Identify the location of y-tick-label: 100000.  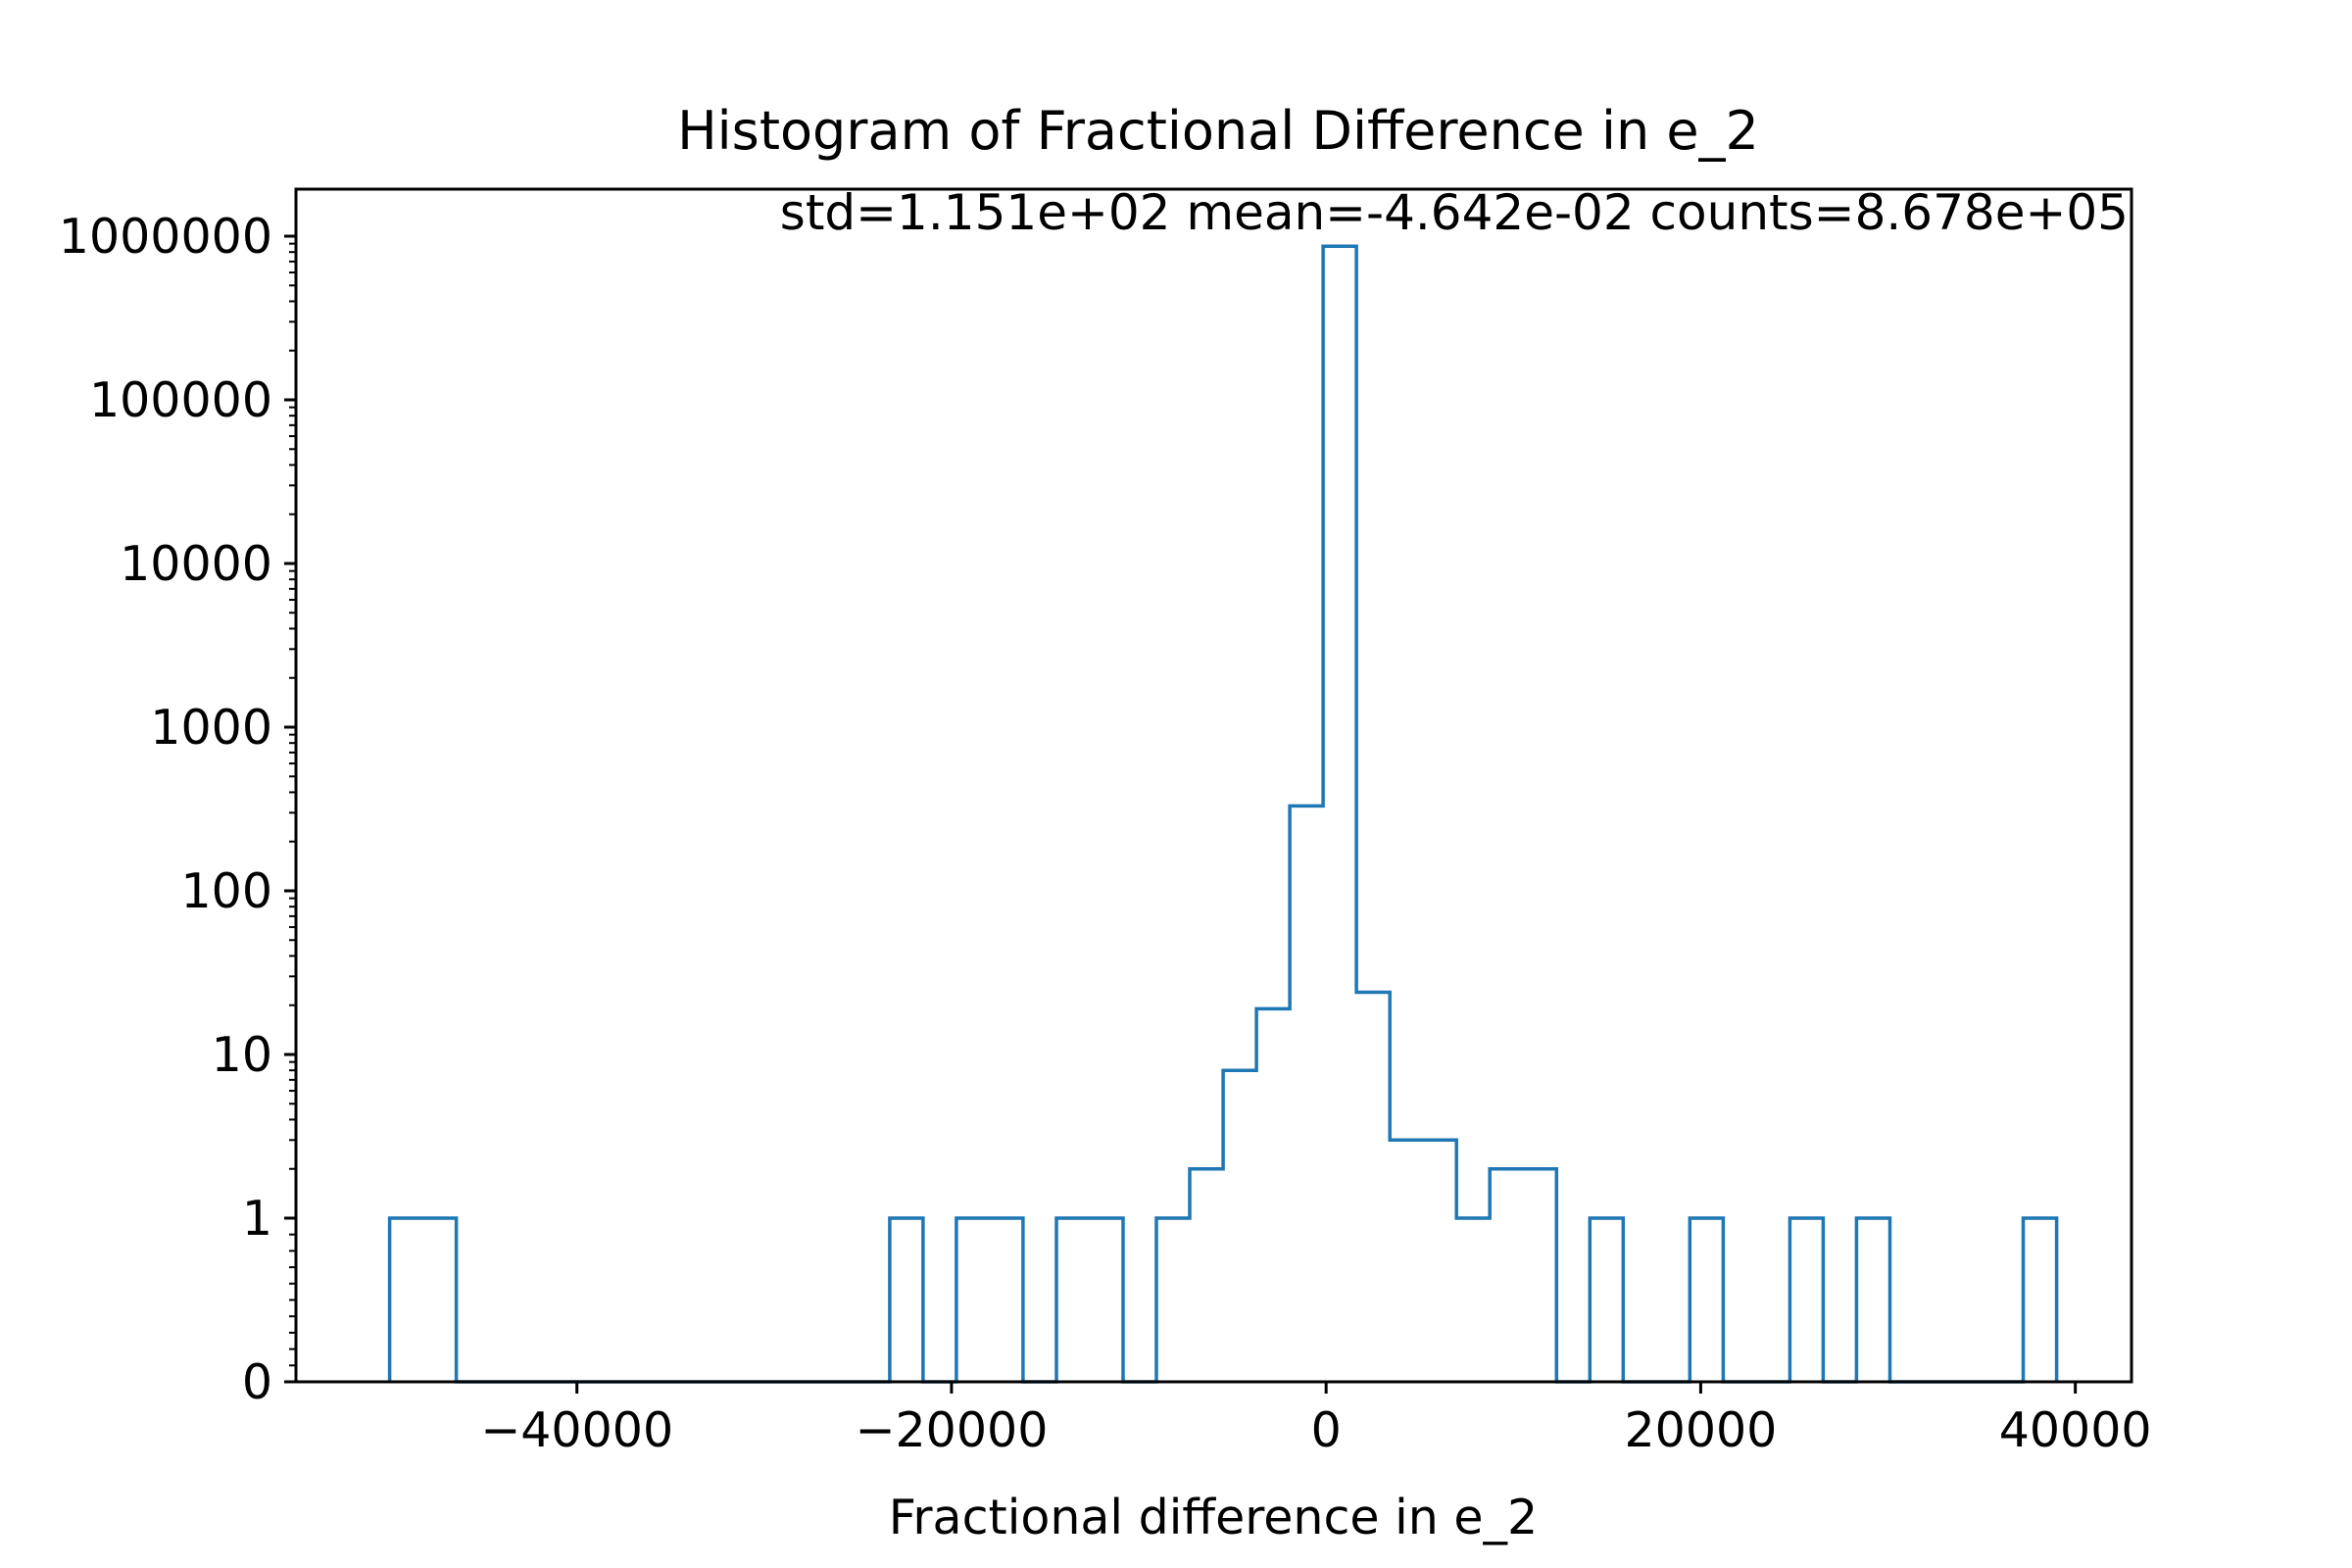
(180, 400).